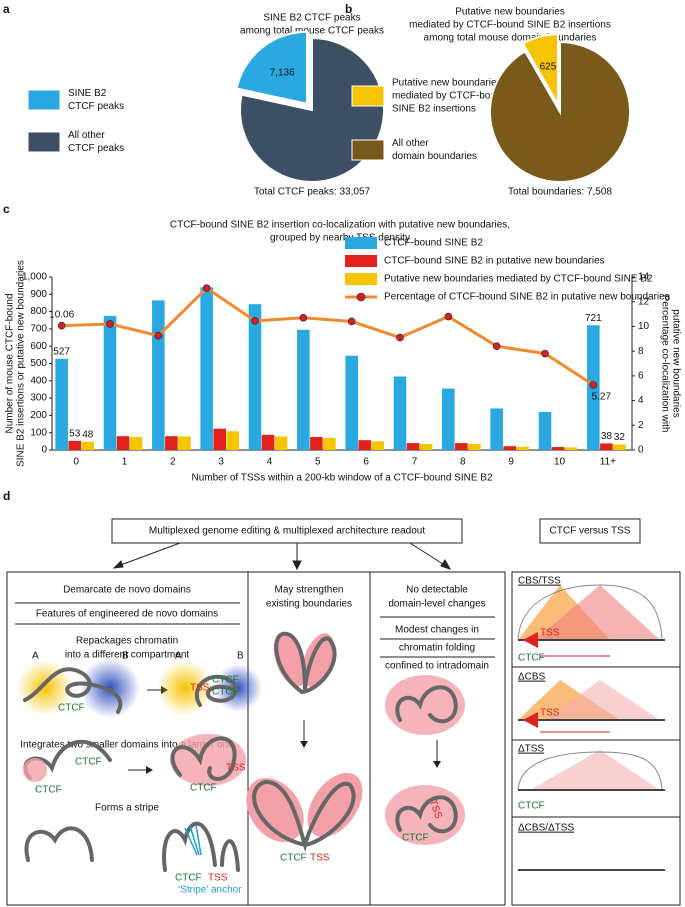  What do you see at coordinates (560, 462) in the screenshot?
I see `x-tick-label: 10` at bounding box center [560, 462].